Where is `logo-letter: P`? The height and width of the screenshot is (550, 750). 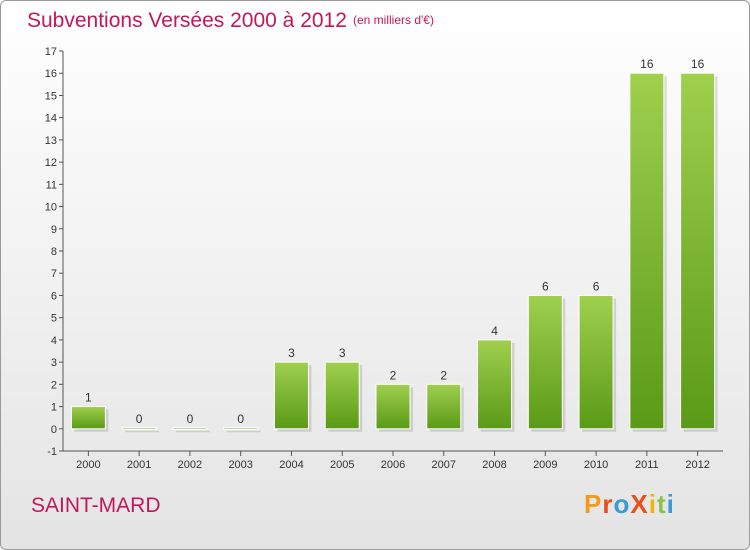 logo-letter: P is located at coordinates (593, 504).